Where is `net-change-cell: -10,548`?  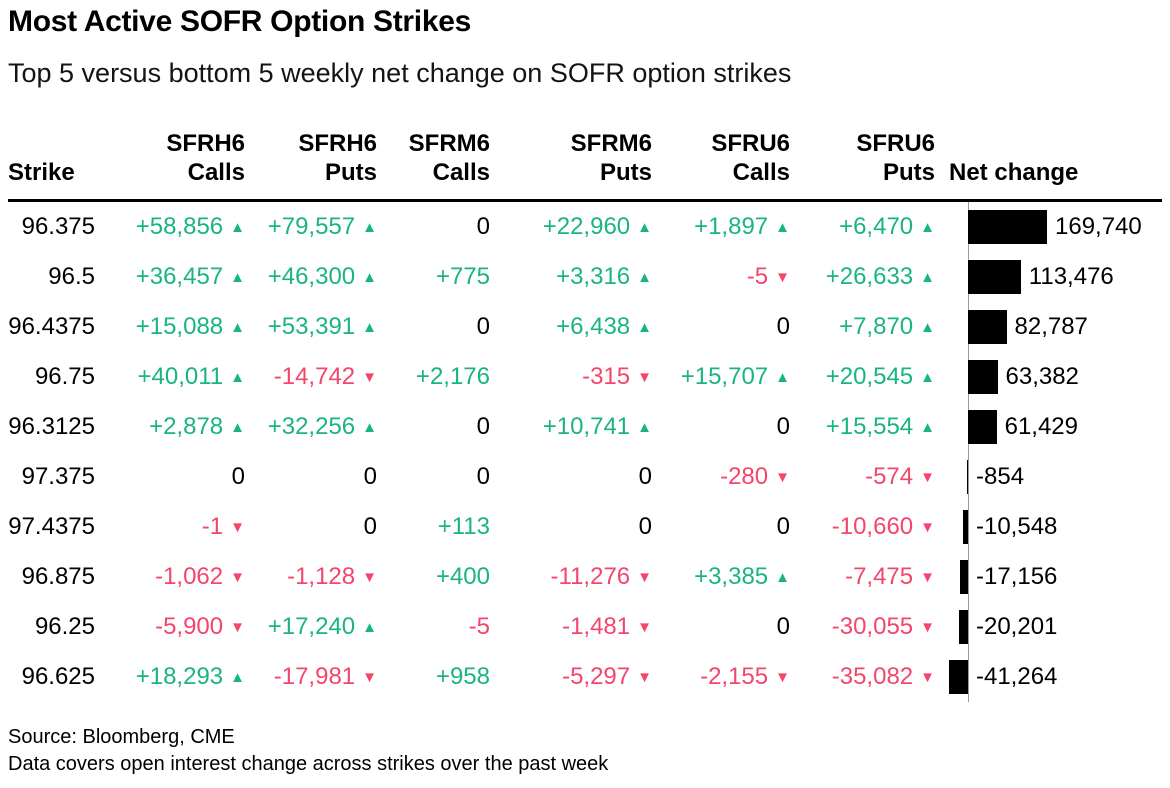 net-change-cell: -10,548 is located at coordinates (1052, 527).